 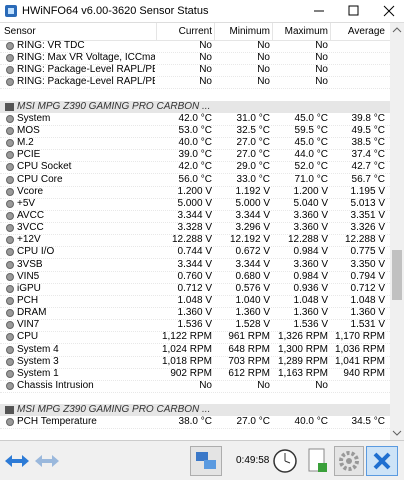 I want to click on sensor-name: Chassis Intrusion, so click(x=55, y=385).